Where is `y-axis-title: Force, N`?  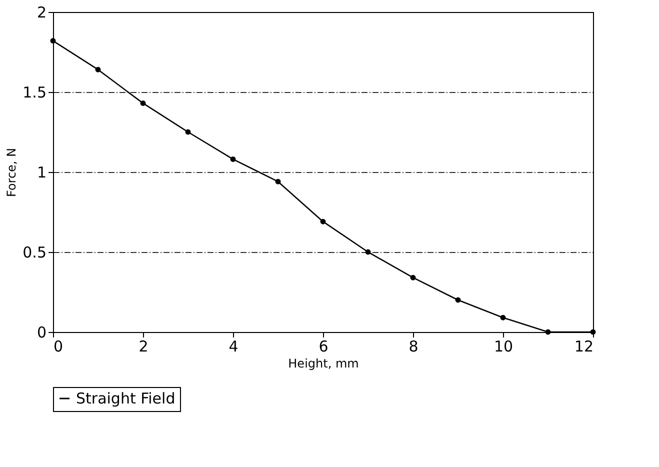 y-axis-title: Force, N is located at coordinates (11, 173).